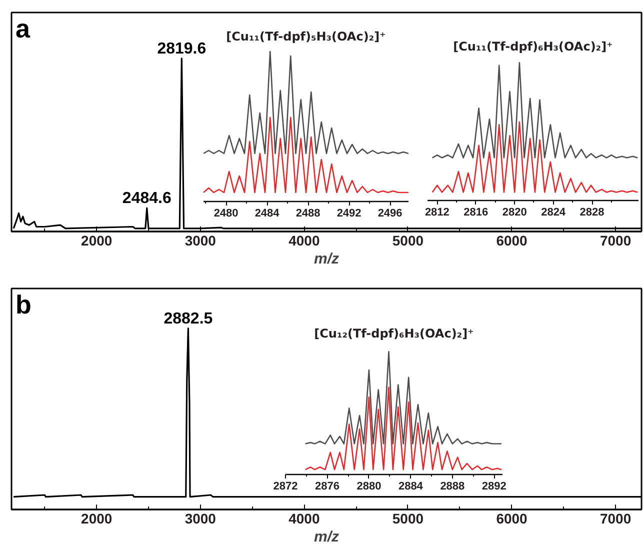 Image resolution: width=643 pixels, height=550 pixels. Describe the element at coordinates (369, 486) in the screenshot. I see `x-tick-label: 2880` at that location.